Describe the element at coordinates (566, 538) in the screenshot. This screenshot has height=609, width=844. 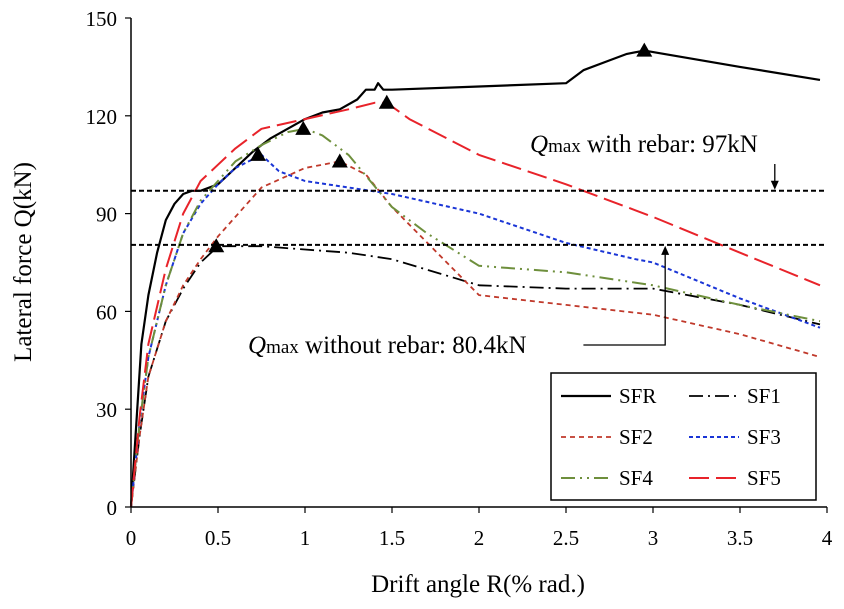
I see `x-tick-label: 2.5` at that location.